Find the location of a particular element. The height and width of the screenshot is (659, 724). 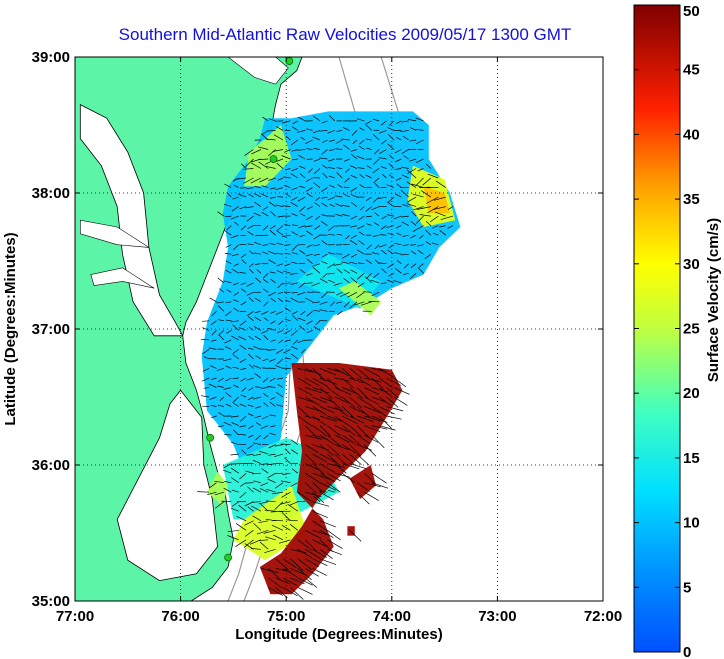

colorbar-tick-label: 45 is located at coordinates (691, 70).